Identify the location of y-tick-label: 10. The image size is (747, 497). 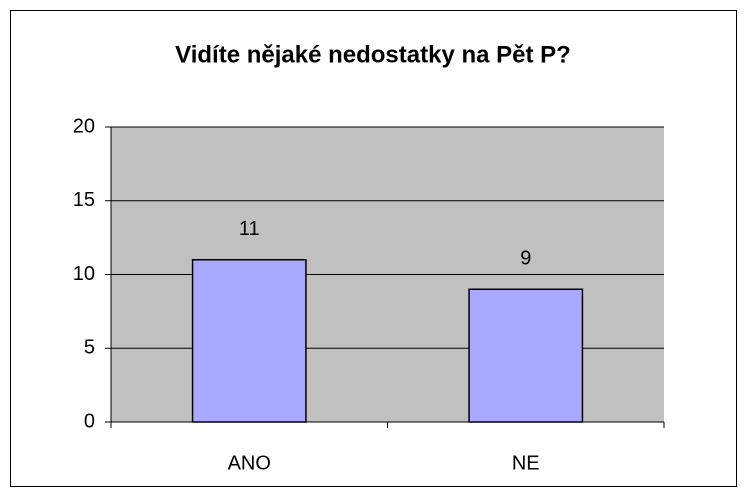
(84, 274).